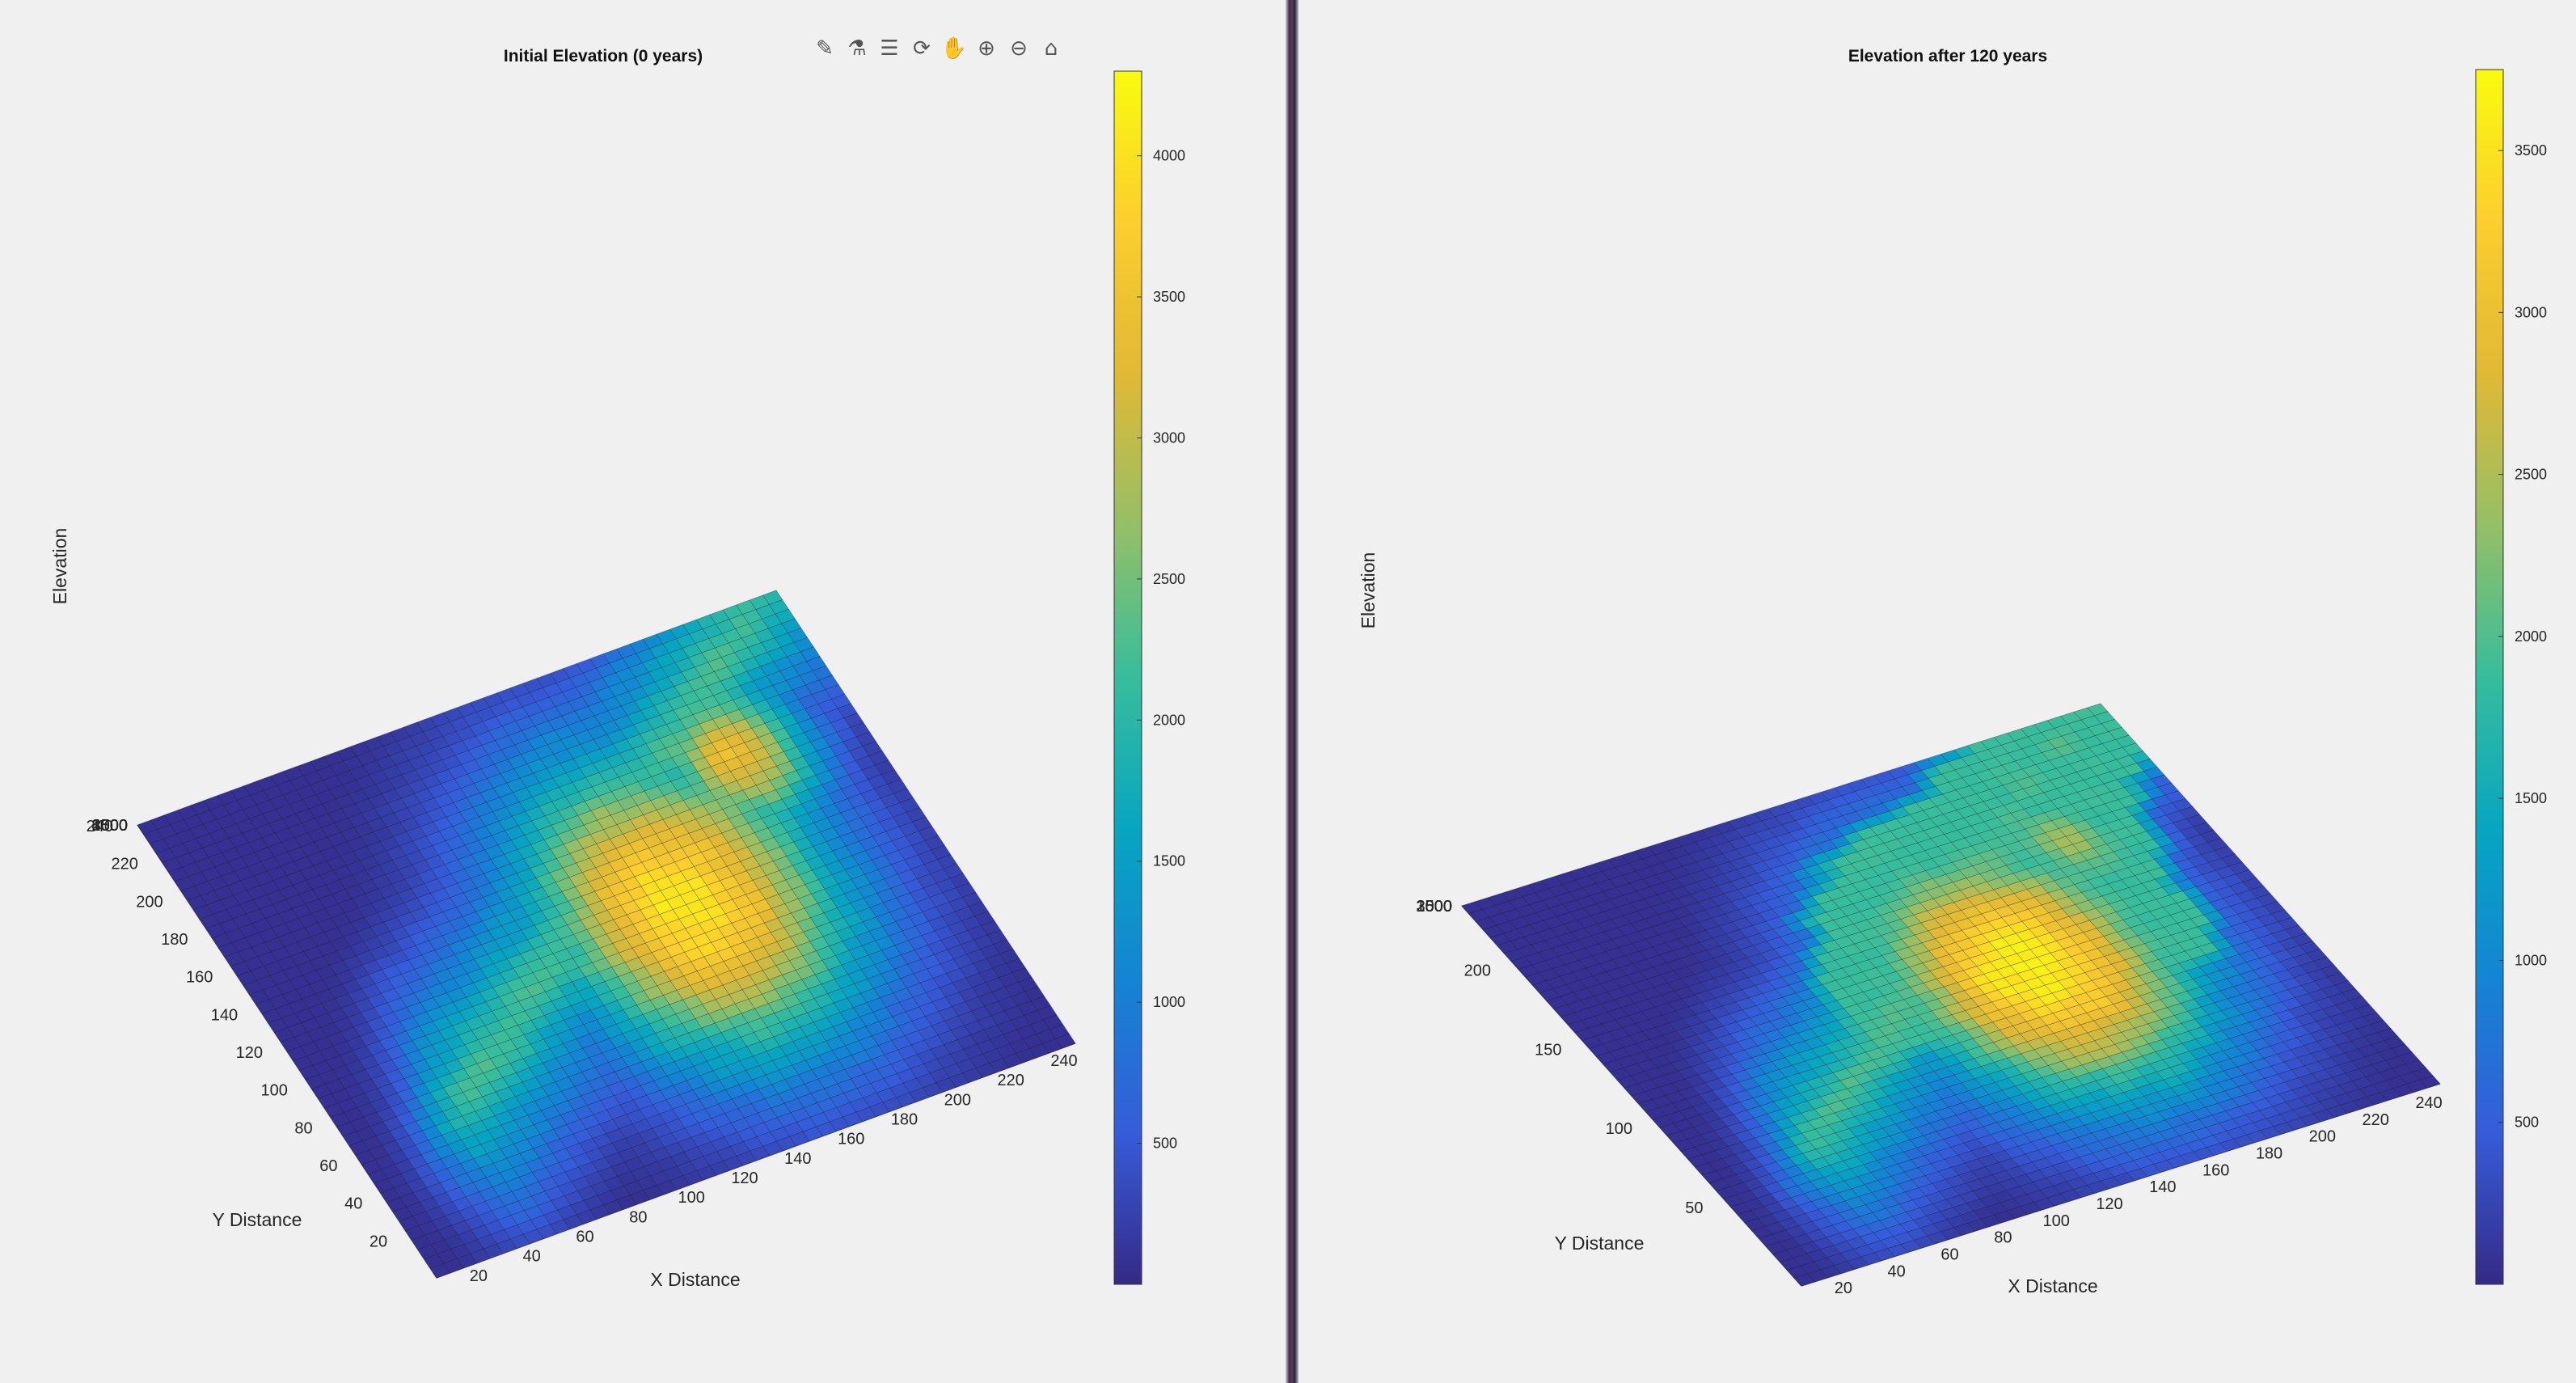  I want to click on y-tick-label: 50, so click(1694, 1208).